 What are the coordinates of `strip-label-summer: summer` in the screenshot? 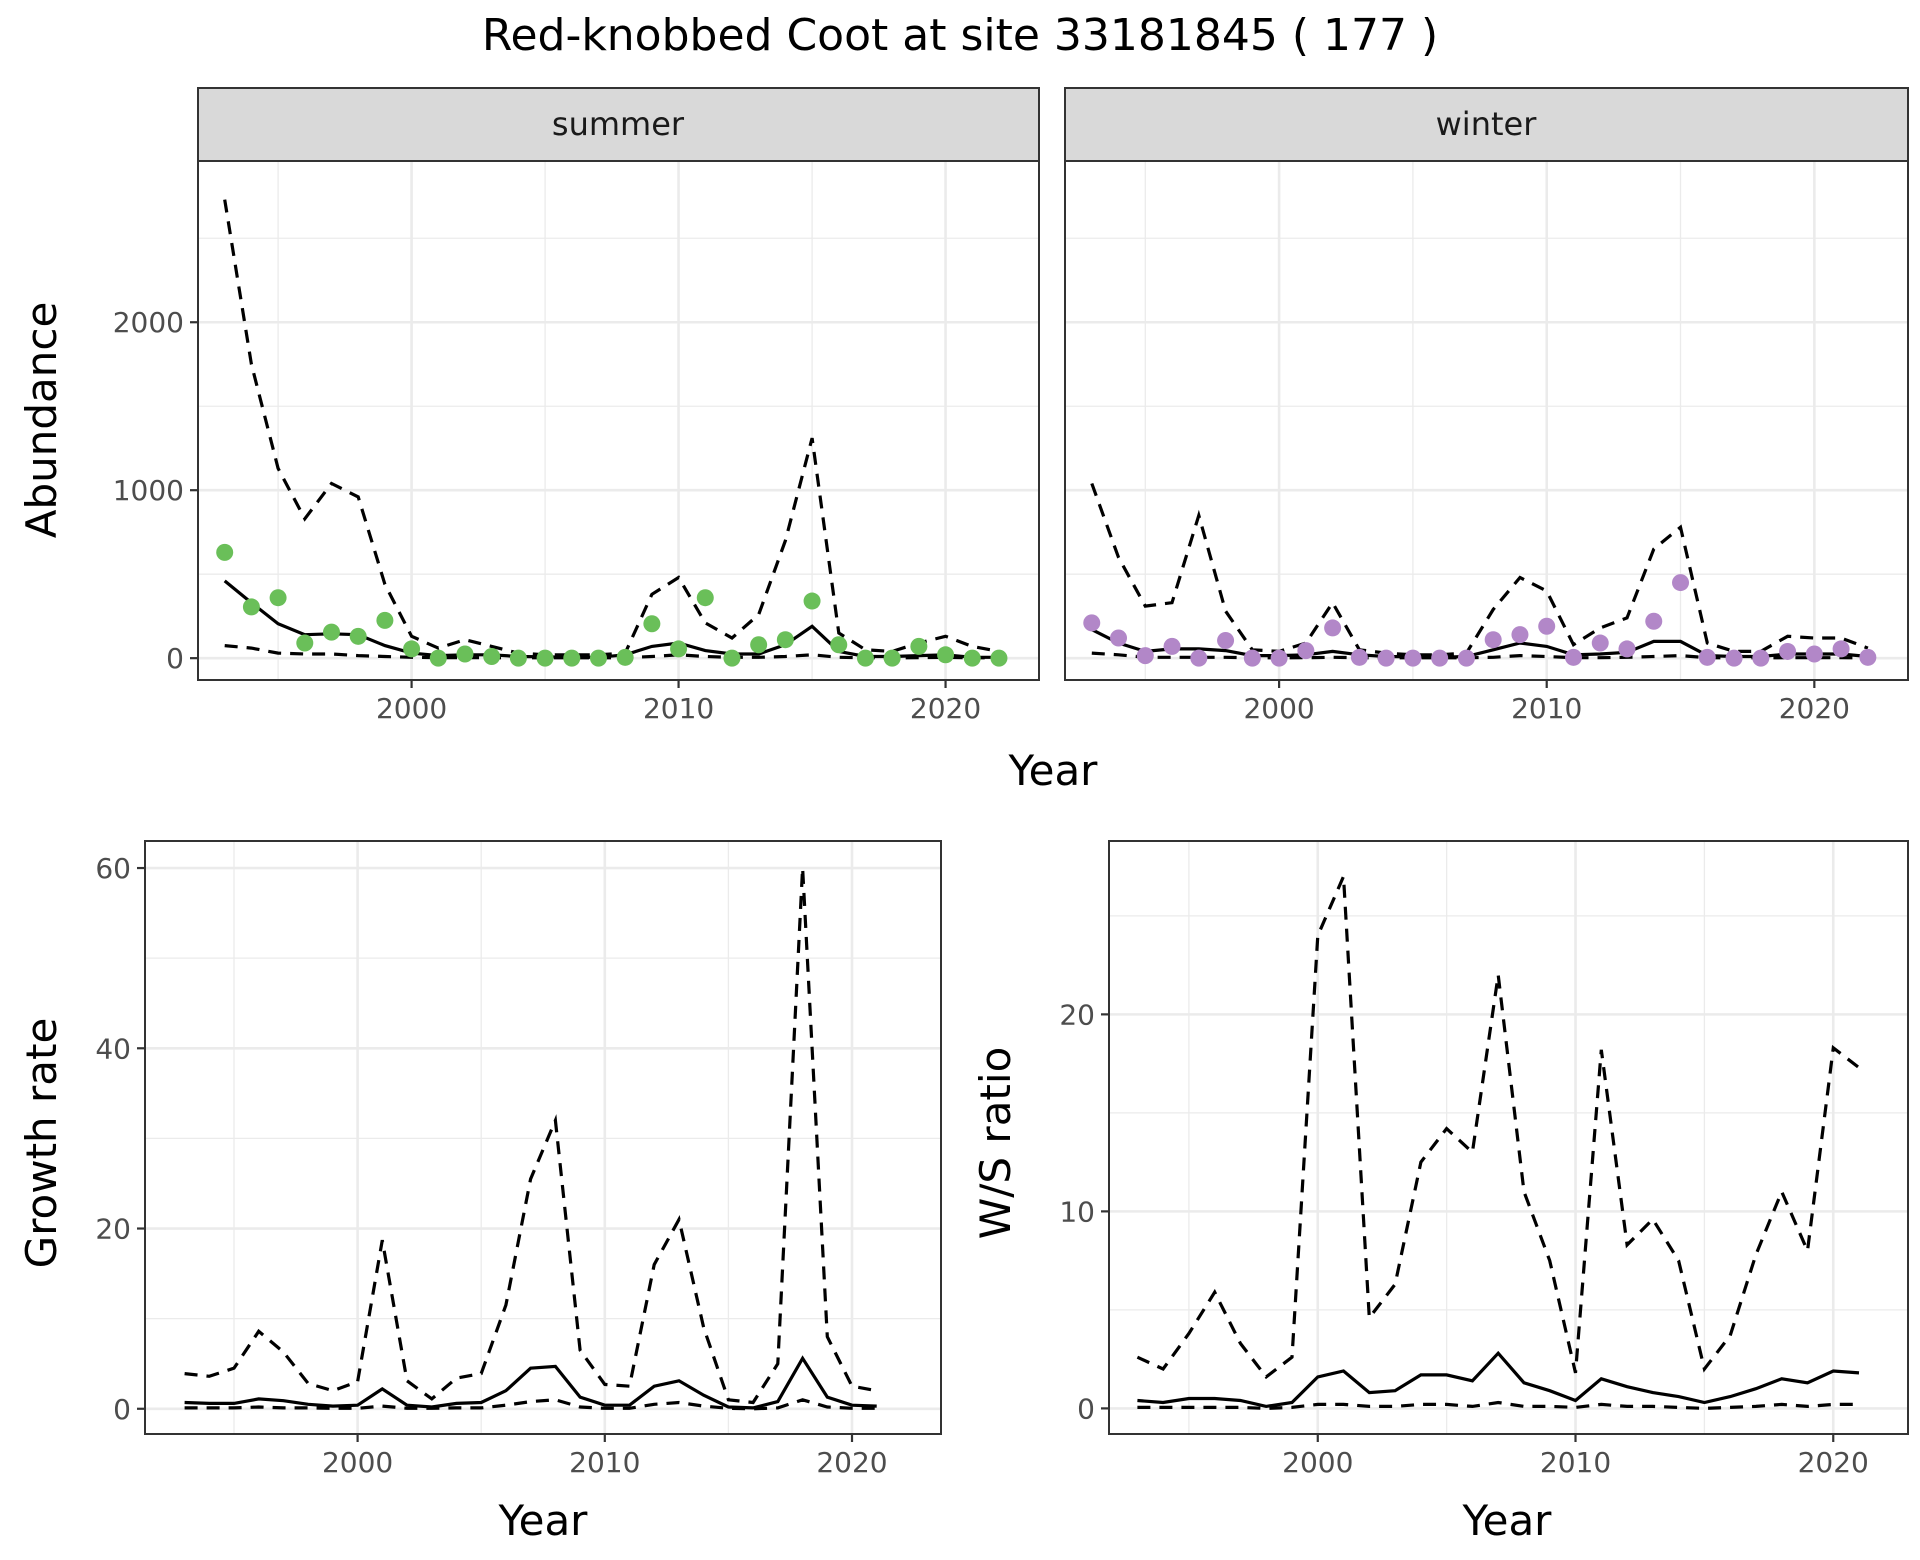 It's located at (618, 124).